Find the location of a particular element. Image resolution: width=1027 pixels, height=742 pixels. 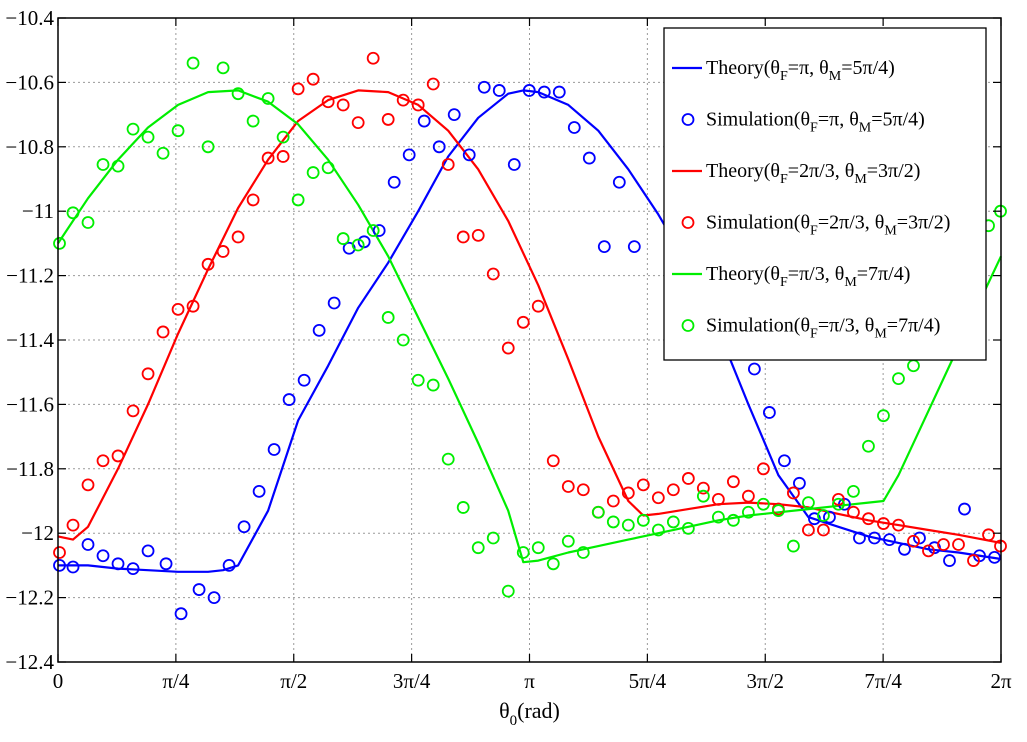

x-tick-label: 3π/4 is located at coordinates (412, 681).